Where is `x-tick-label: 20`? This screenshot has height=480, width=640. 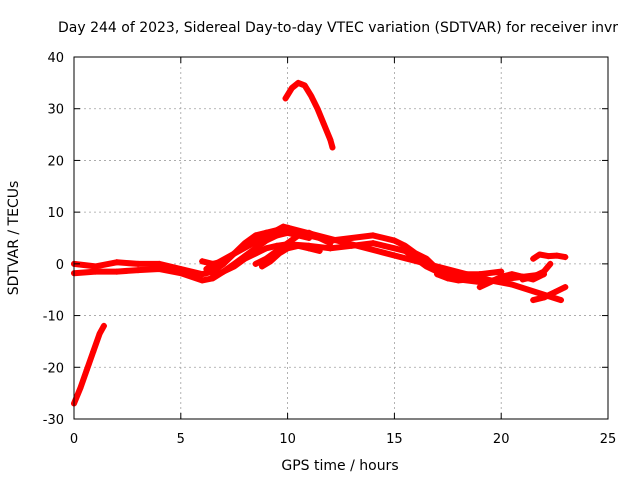
x-tick-label: 20 is located at coordinates (501, 439).